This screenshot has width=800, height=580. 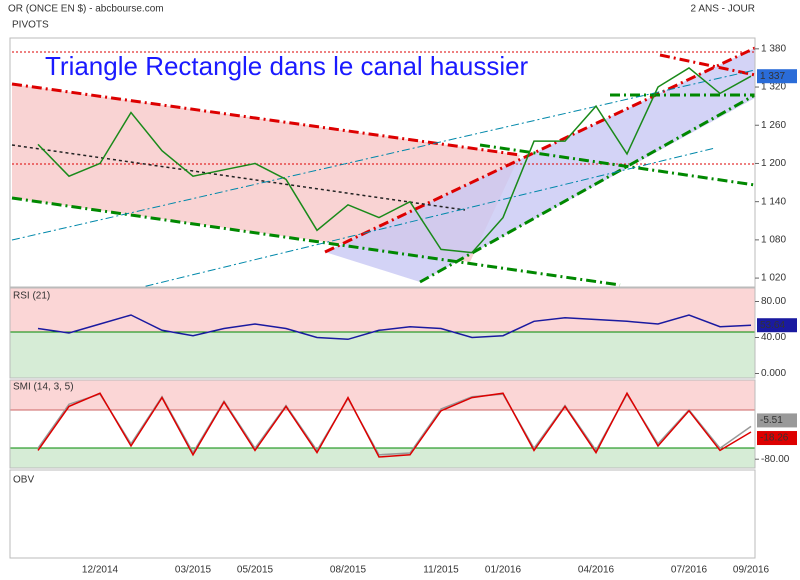 What do you see at coordinates (255, 570) in the screenshot?
I see `x-tick-label: 05/2015` at bounding box center [255, 570].